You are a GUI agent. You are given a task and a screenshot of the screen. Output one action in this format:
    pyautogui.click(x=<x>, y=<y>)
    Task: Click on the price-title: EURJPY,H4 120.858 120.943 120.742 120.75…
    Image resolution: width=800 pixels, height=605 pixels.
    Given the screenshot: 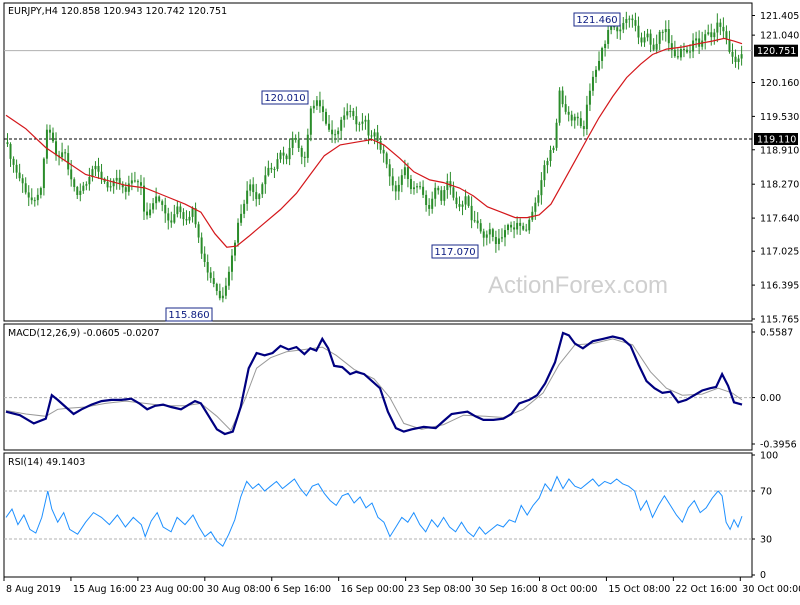 What is the action you would take?
    pyautogui.click(x=117, y=11)
    